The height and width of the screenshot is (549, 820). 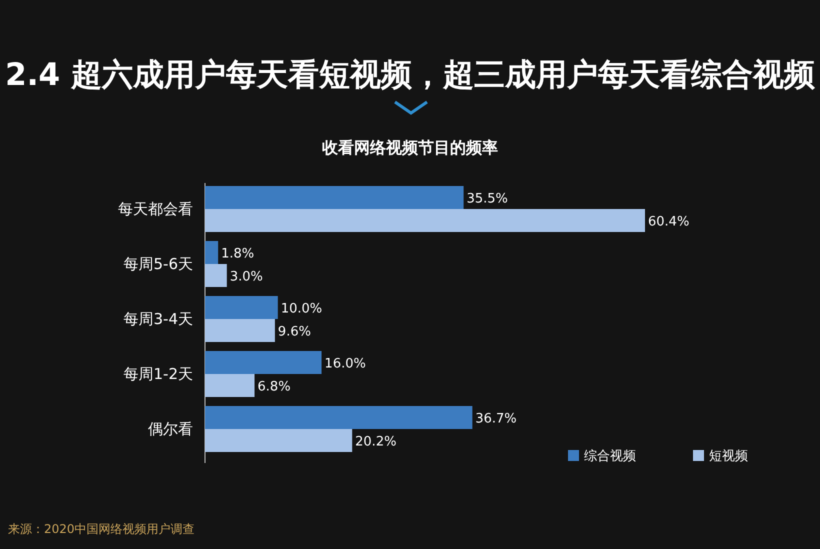 What do you see at coordinates (237, 254) in the screenshot?
I see `value-label: 1.8%` at bounding box center [237, 254].